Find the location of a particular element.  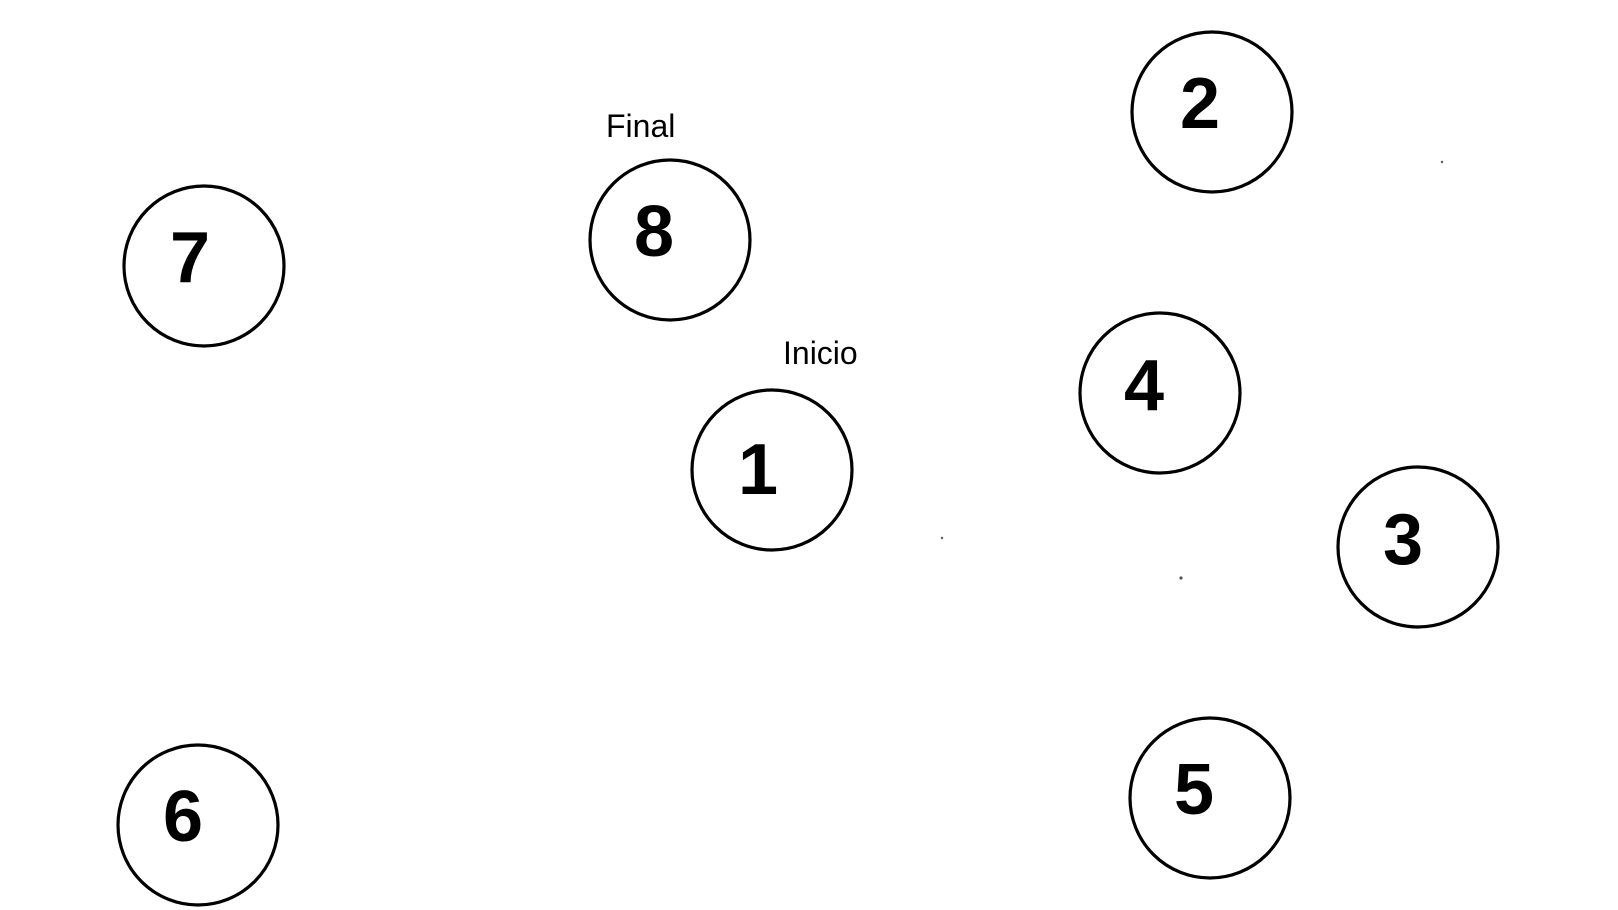

node-1: 1 is located at coordinates (772, 470).